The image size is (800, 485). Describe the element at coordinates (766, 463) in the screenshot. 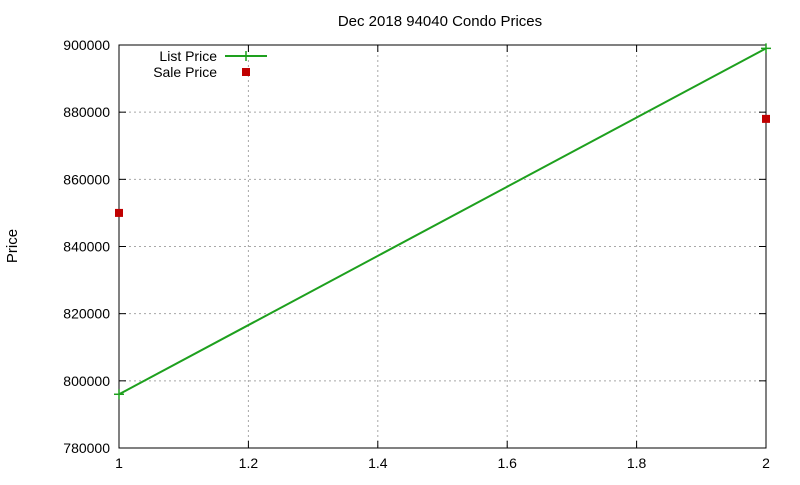

I see `x-tick-label: 2` at that location.